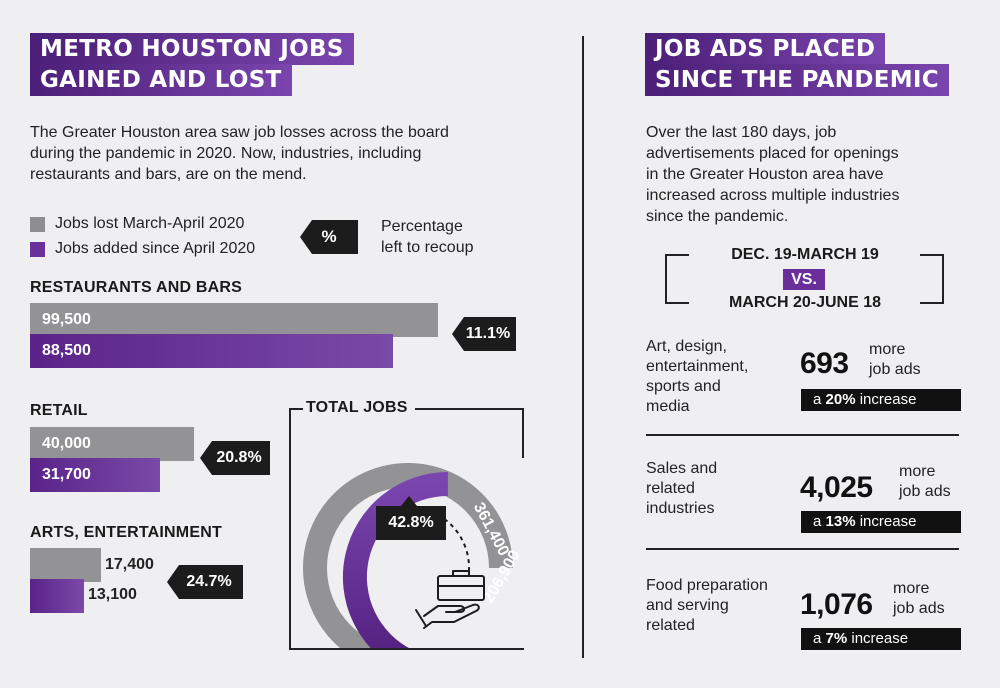 Image resolution: width=1000 pixels, height=688 pixels. Describe the element at coordinates (765, 49) in the screenshot. I see `right-banner-line1: JOB ADS PLACED` at that location.